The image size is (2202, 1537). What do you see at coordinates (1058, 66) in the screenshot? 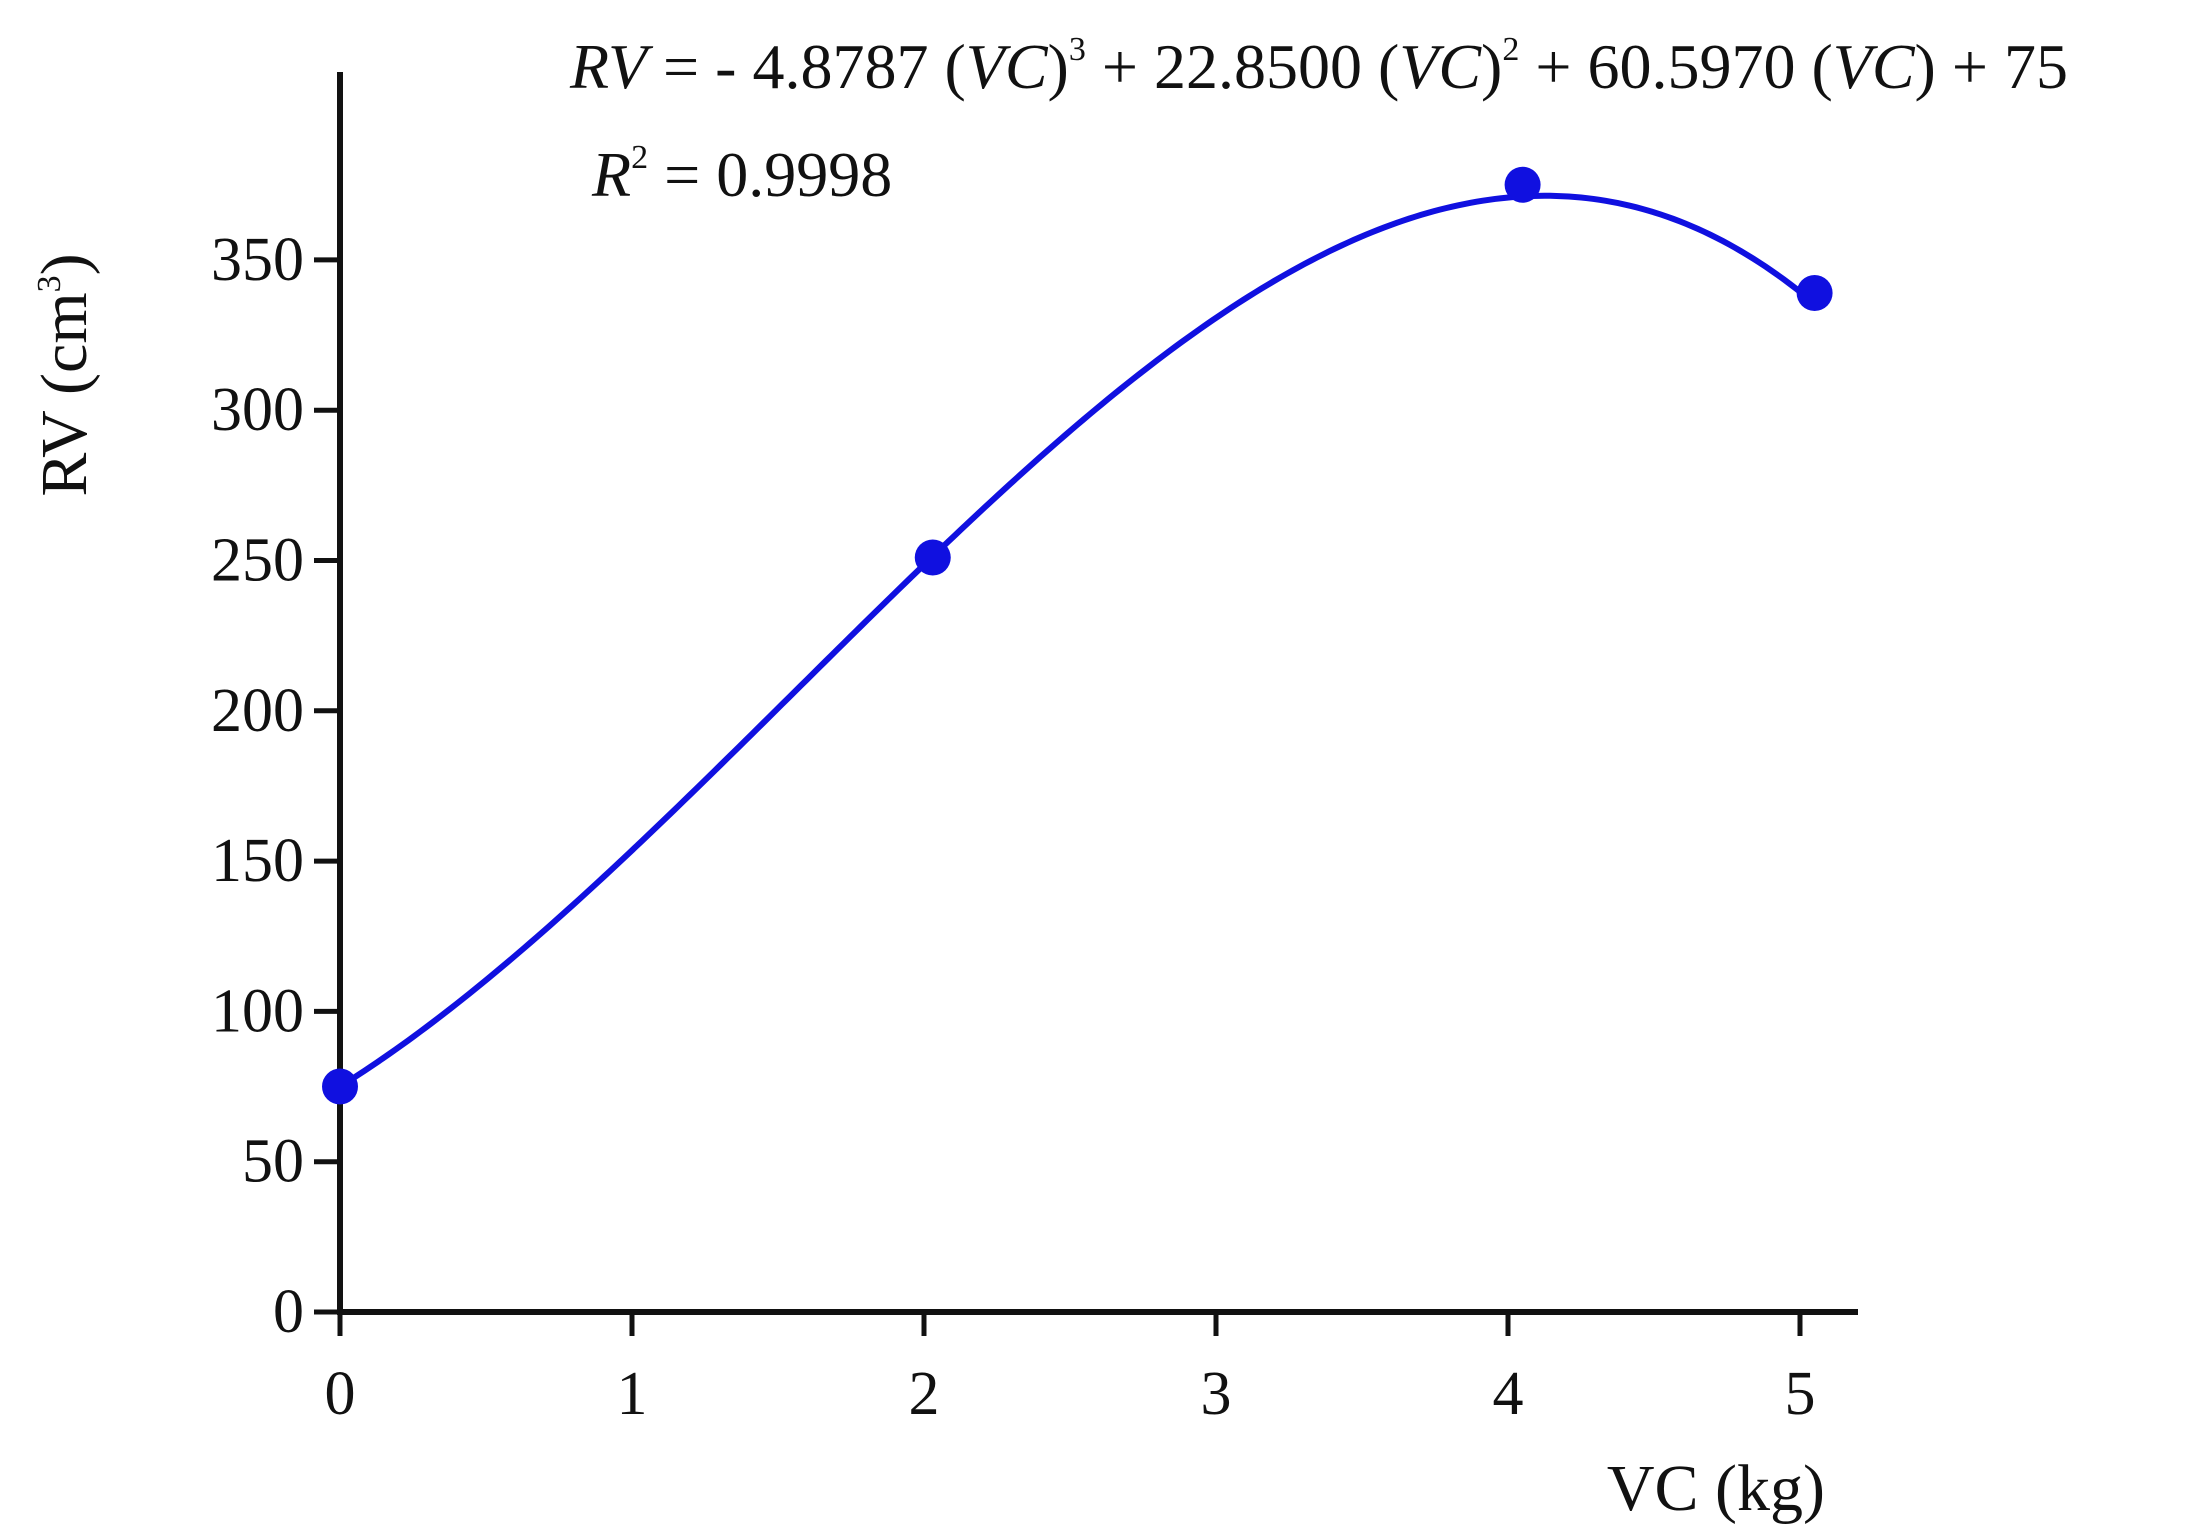
I see `eq-close-1: )` at bounding box center [1058, 66].